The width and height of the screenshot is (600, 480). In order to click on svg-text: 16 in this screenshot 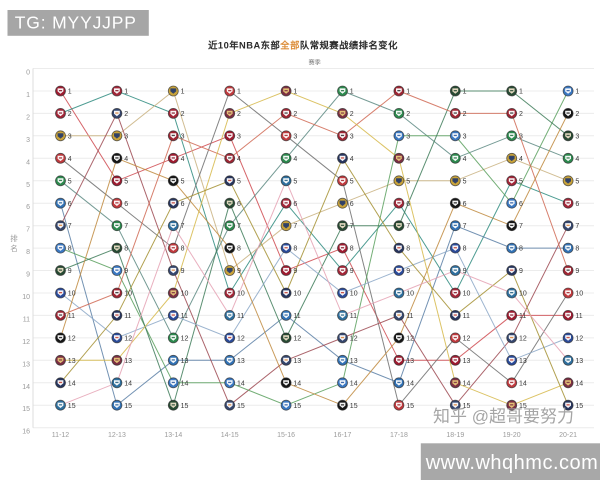, I will do `click(26, 432)`.